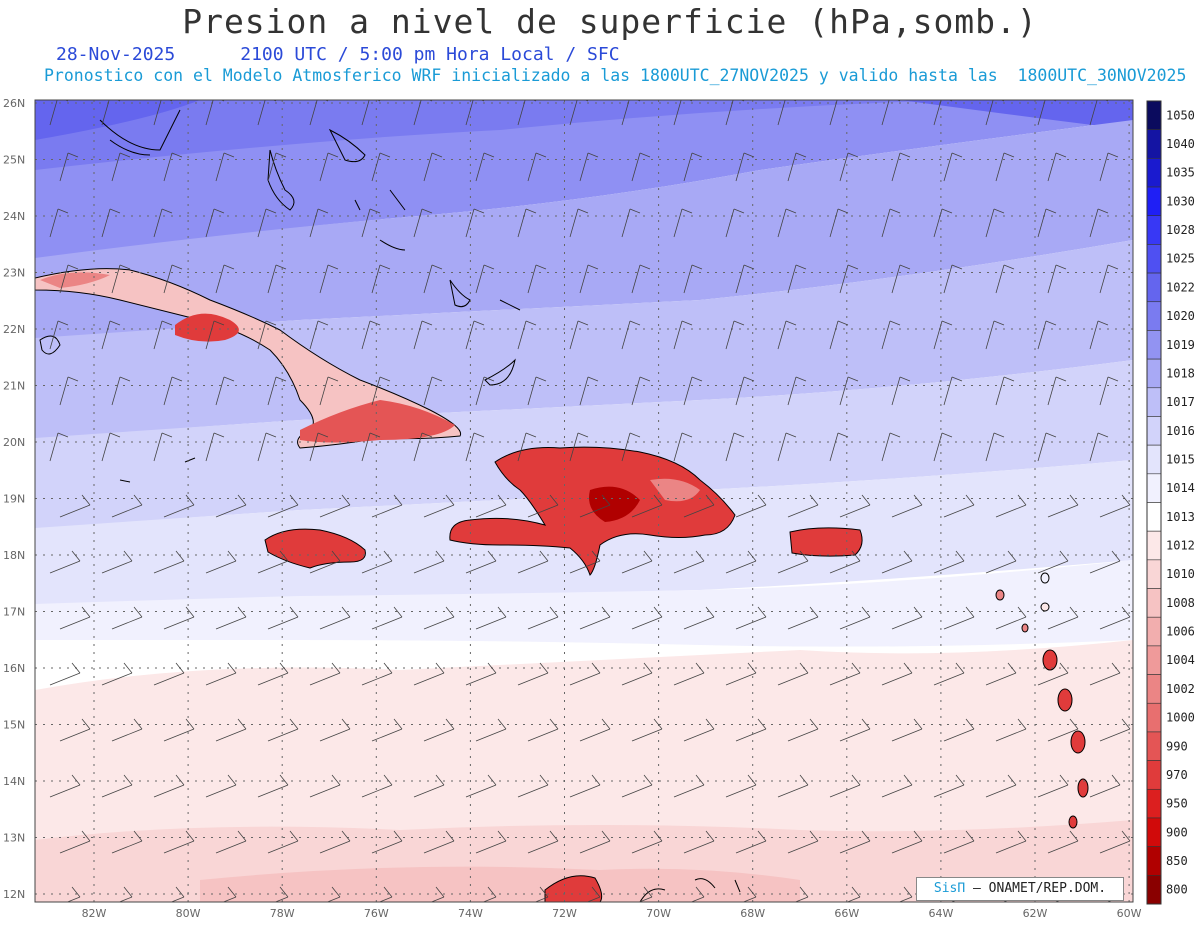 The height and width of the screenshot is (927, 1200). I want to click on lat-label: 26N, so click(14, 103).